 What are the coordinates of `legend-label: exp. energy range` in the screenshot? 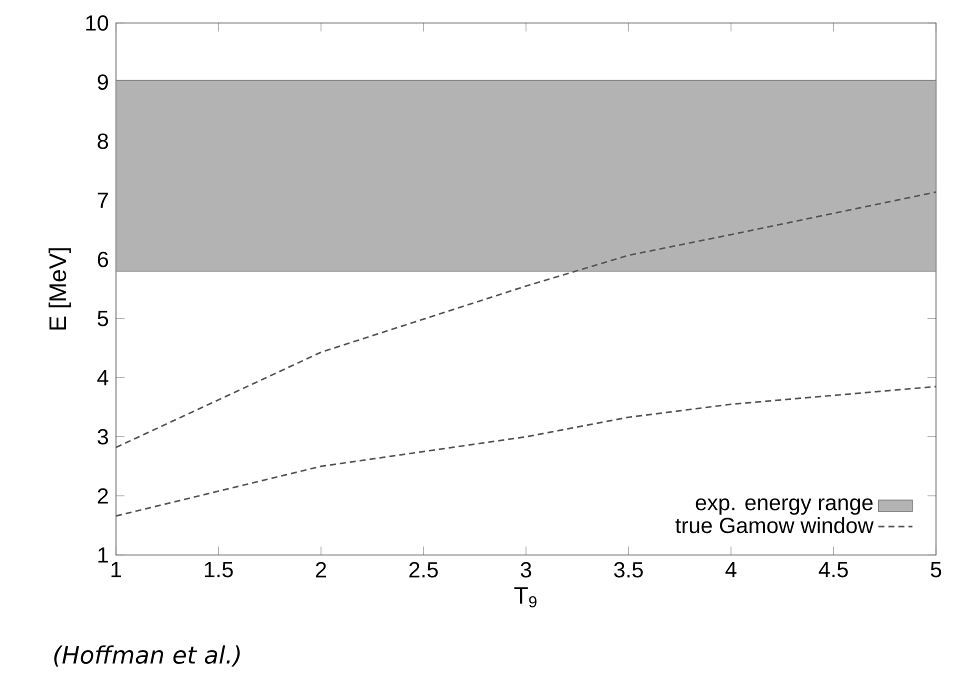 It's located at (784, 506).